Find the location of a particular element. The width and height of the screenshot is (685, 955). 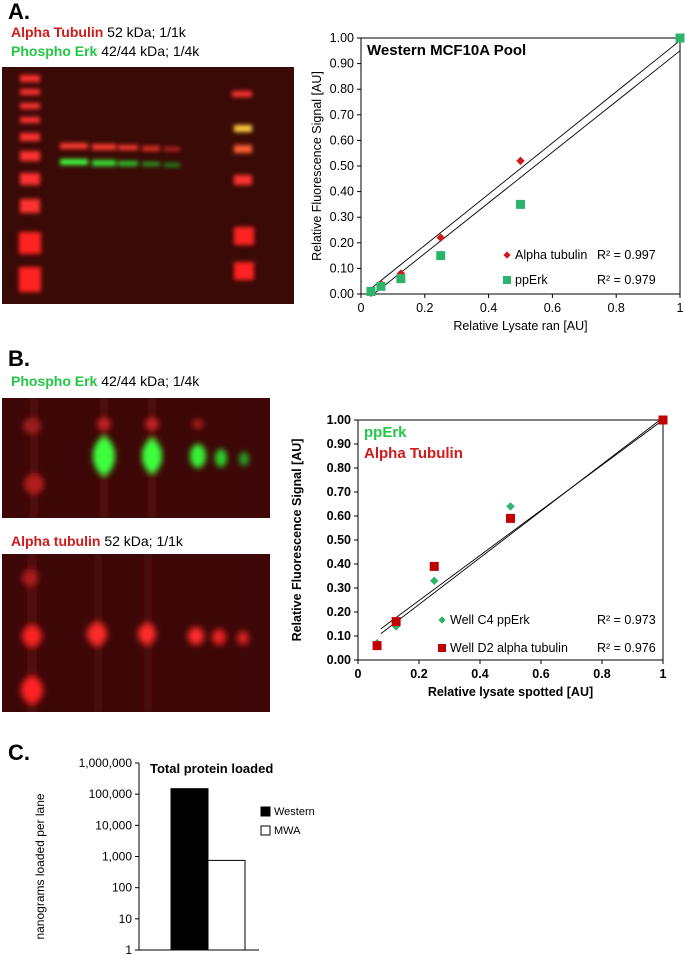

panel-a-label: A. is located at coordinates (19, 12).